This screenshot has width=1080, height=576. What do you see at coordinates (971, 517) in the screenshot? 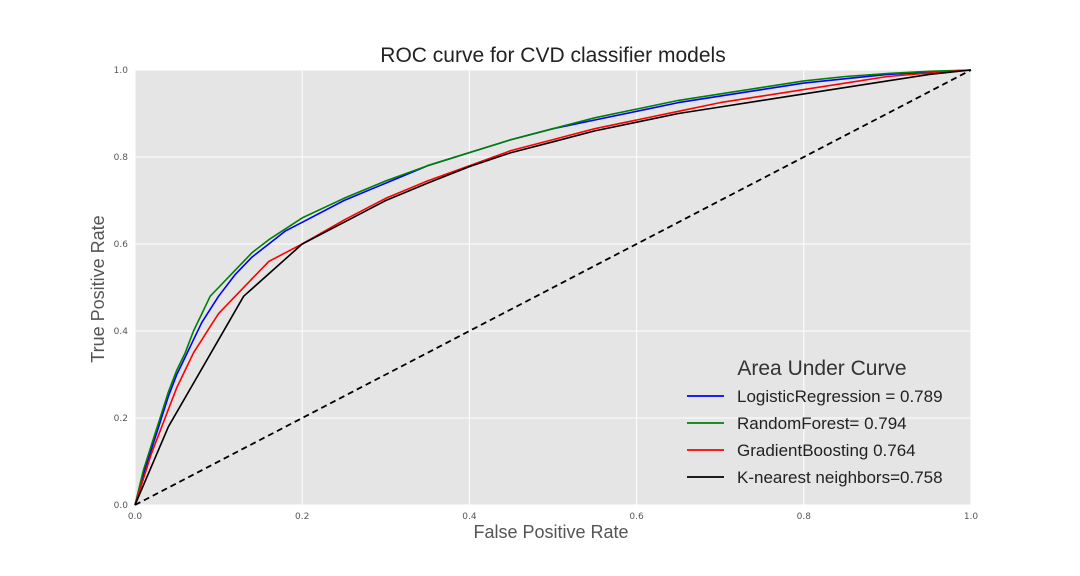
I see `x-tick-label: 1.0` at bounding box center [971, 517].